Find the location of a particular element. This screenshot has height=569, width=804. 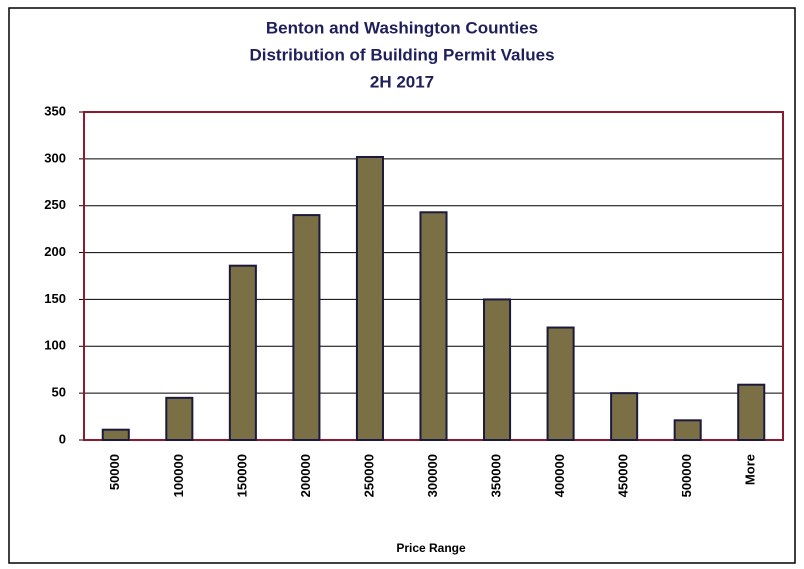

x-tick-label: 400000 is located at coordinates (559, 475).